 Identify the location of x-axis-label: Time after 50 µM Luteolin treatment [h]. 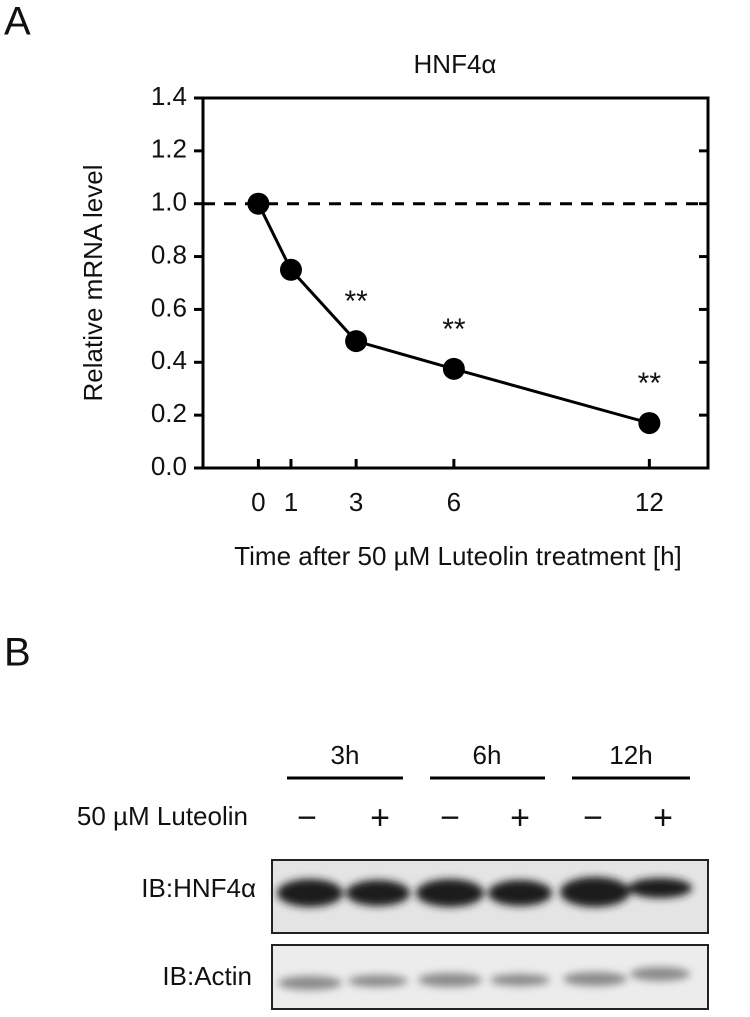
(458, 556).